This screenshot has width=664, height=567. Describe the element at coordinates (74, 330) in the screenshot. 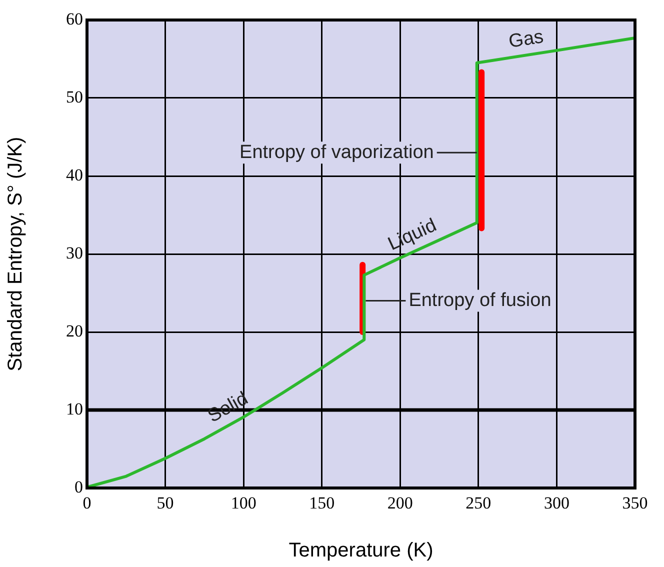

I see `y-tick-label: 20` at that location.